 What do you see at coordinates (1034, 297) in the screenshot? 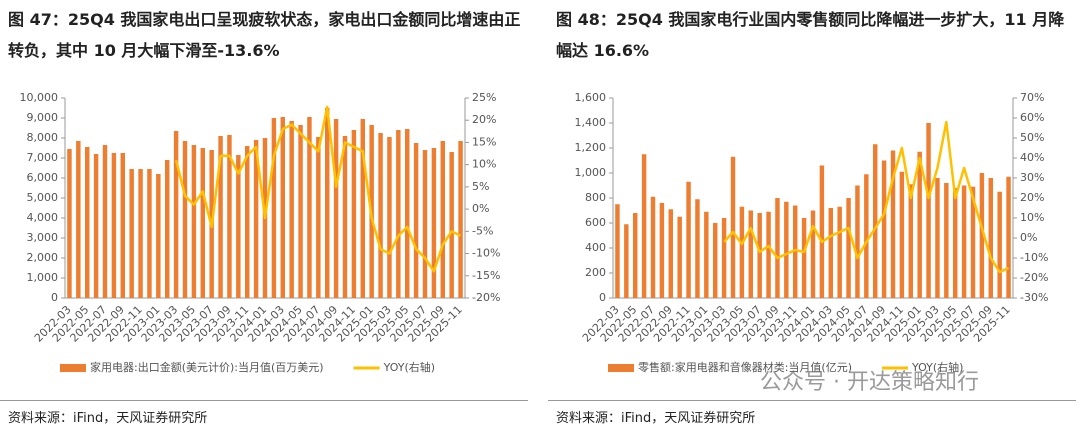
I see `y2-tick-label: -30%` at bounding box center [1034, 297].